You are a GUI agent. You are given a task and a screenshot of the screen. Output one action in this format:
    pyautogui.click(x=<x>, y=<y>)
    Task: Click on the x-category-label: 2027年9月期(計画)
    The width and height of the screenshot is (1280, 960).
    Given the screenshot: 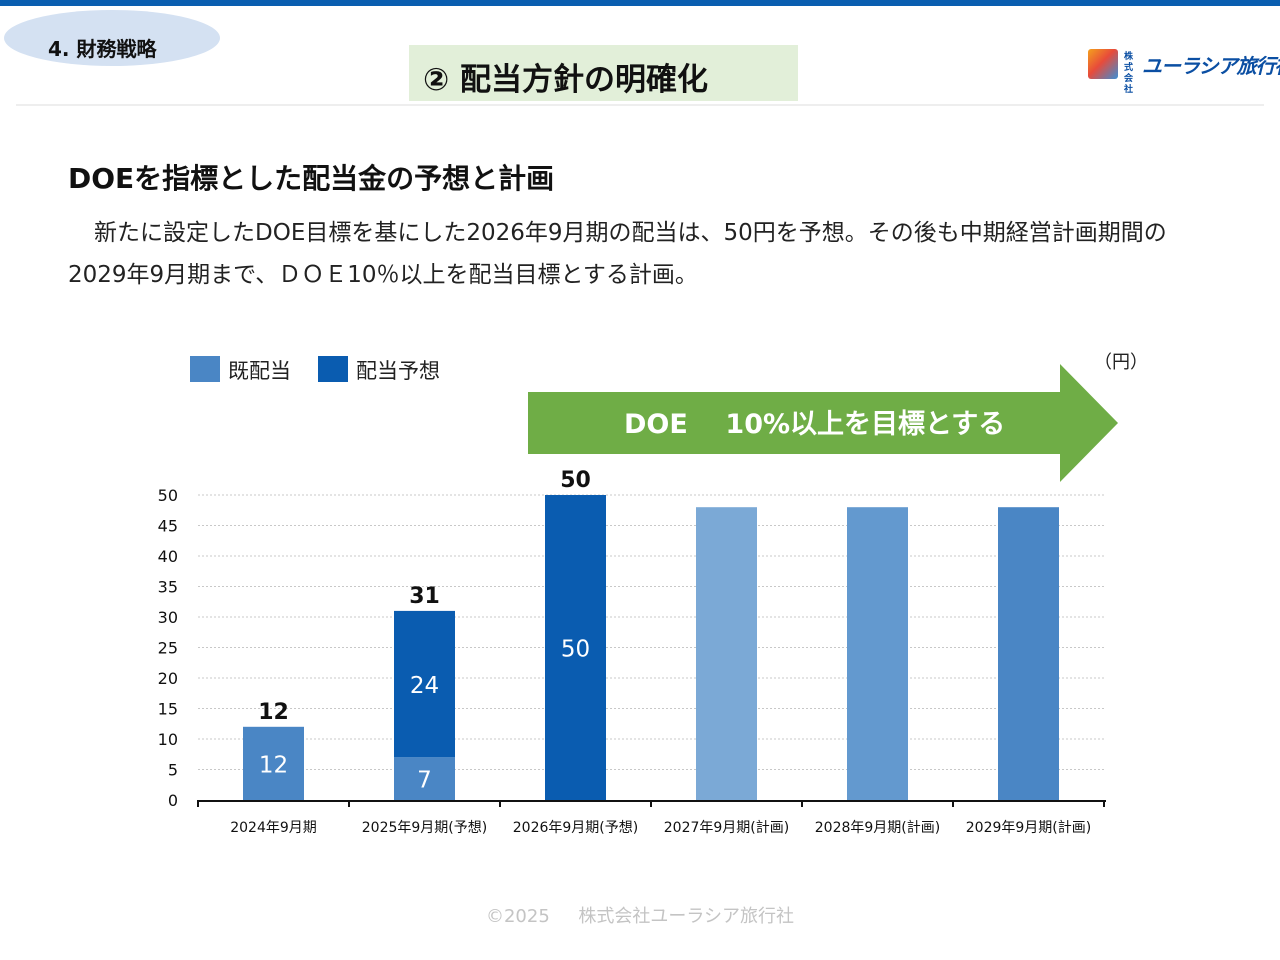 What is the action you would take?
    pyautogui.click(x=726, y=828)
    